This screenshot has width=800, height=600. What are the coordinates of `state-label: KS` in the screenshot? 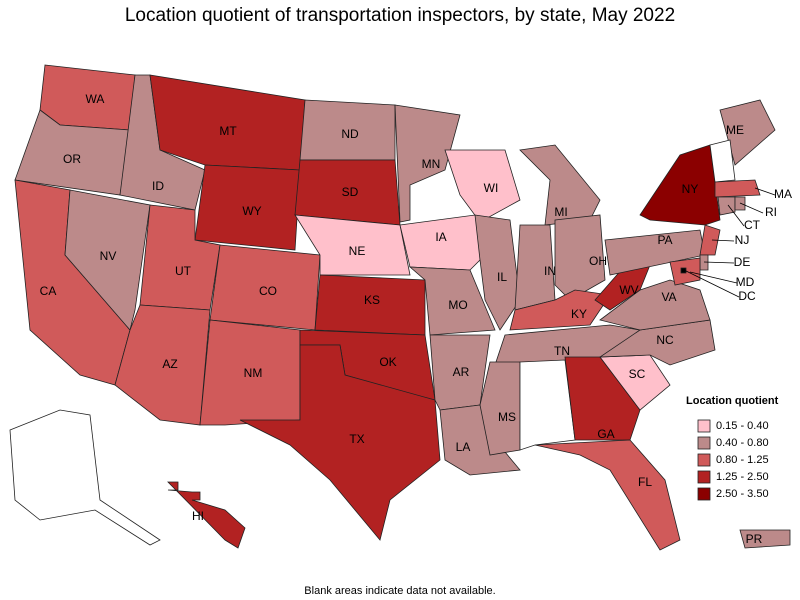 It's located at (372, 300).